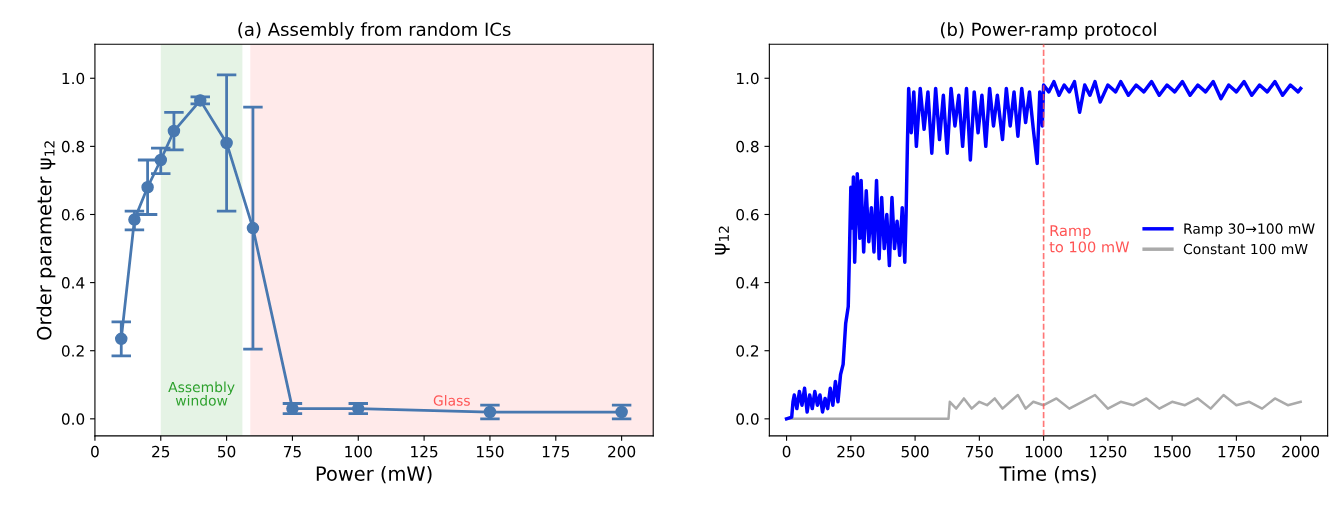  Describe the element at coordinates (292, 452) in the screenshot. I see `x-tick-label: 75` at that location.